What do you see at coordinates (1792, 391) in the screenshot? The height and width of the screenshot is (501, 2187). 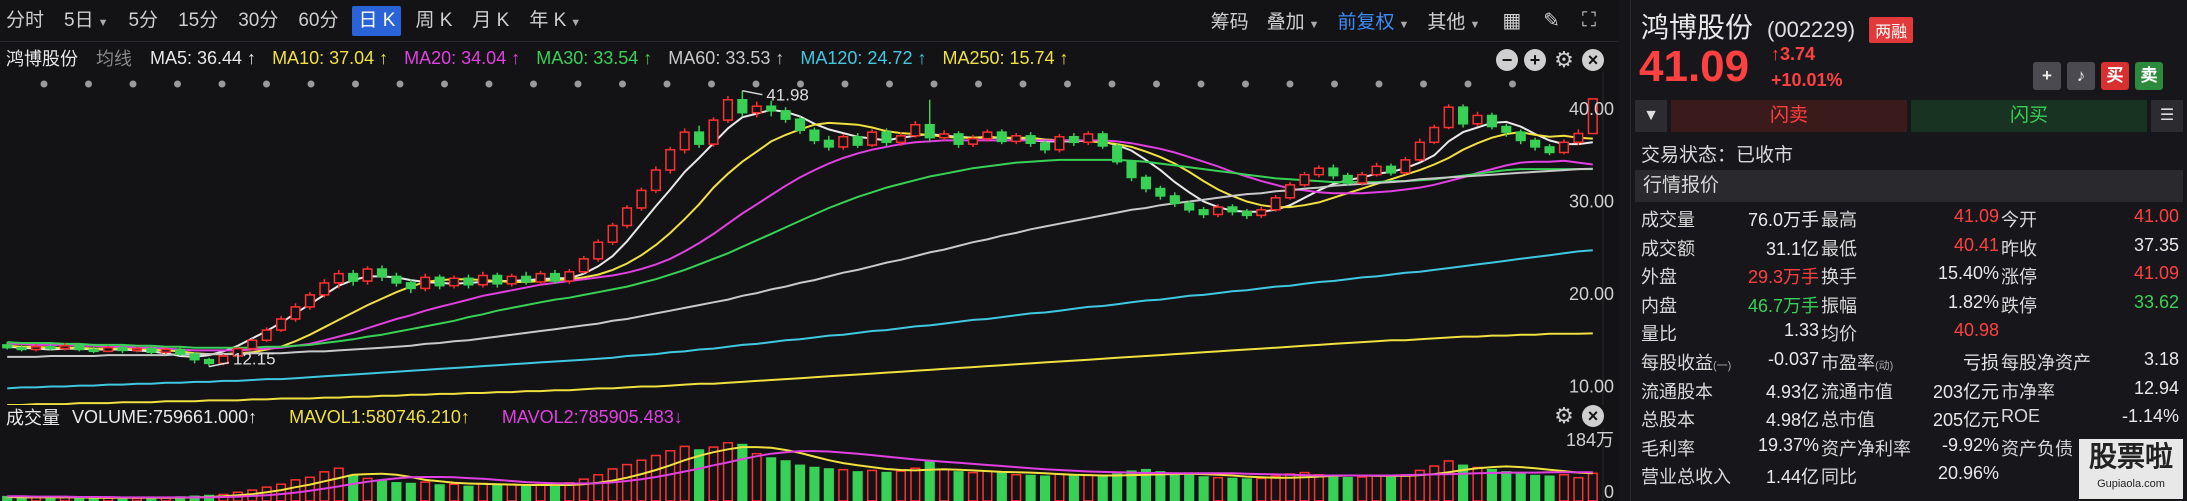 I see `quote-value: 4.93亿` at bounding box center [1792, 391].